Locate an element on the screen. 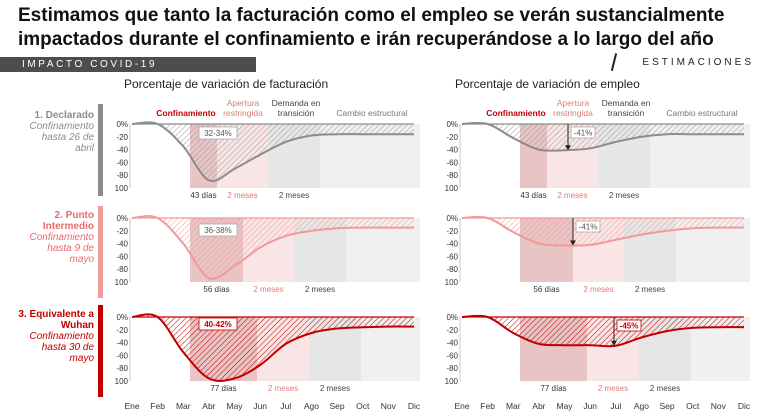  r2-fact-duration-3: 2 meses is located at coordinates (320, 289).